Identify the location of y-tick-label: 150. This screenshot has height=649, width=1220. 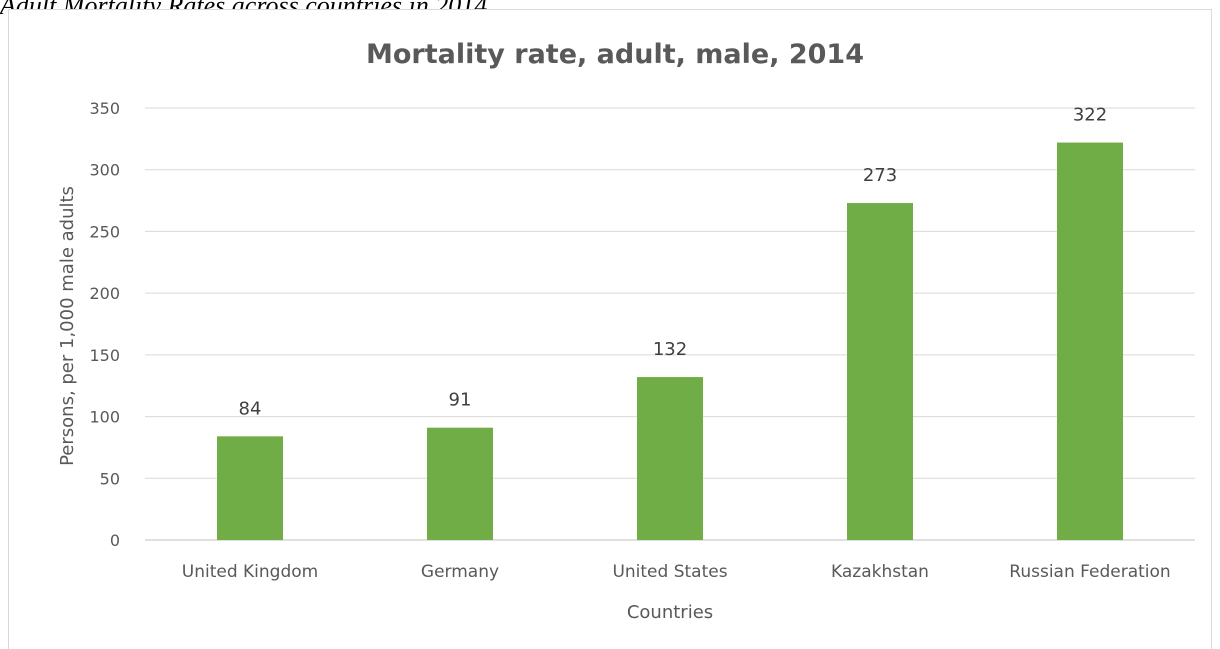
(104, 355).